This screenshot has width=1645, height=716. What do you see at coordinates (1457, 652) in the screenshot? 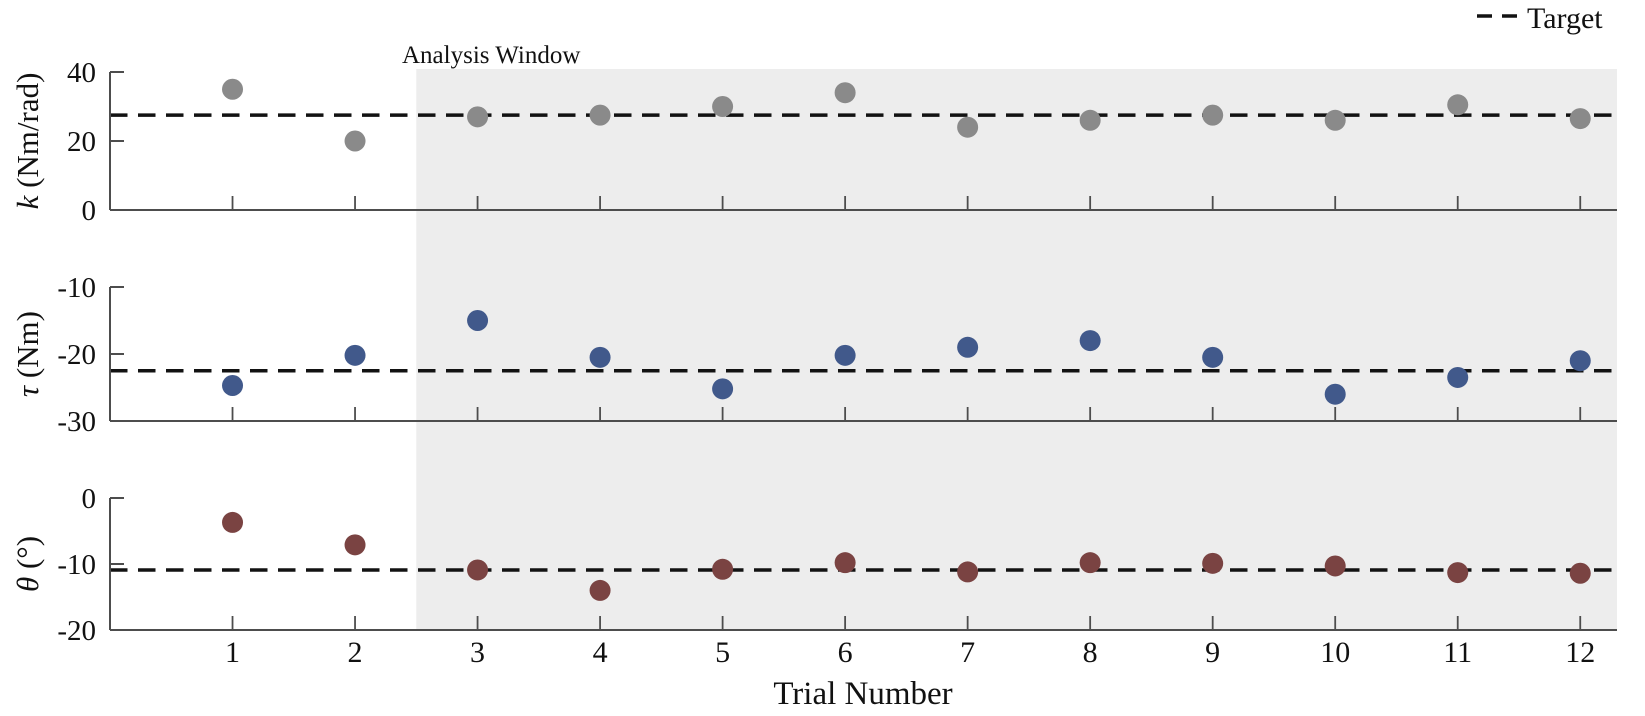
I see `x-tick-label: 11` at bounding box center [1457, 652].